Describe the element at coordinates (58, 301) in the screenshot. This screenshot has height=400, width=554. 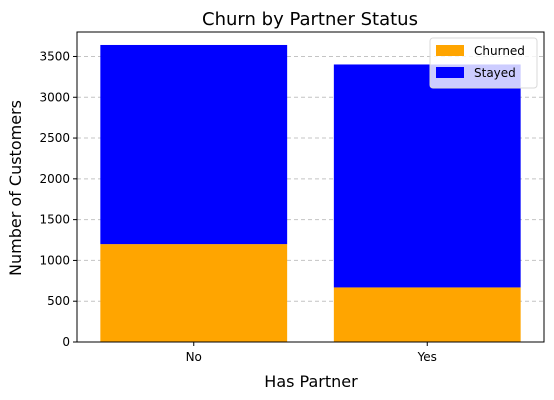
I see `y-tick-label-1: 500` at that location.